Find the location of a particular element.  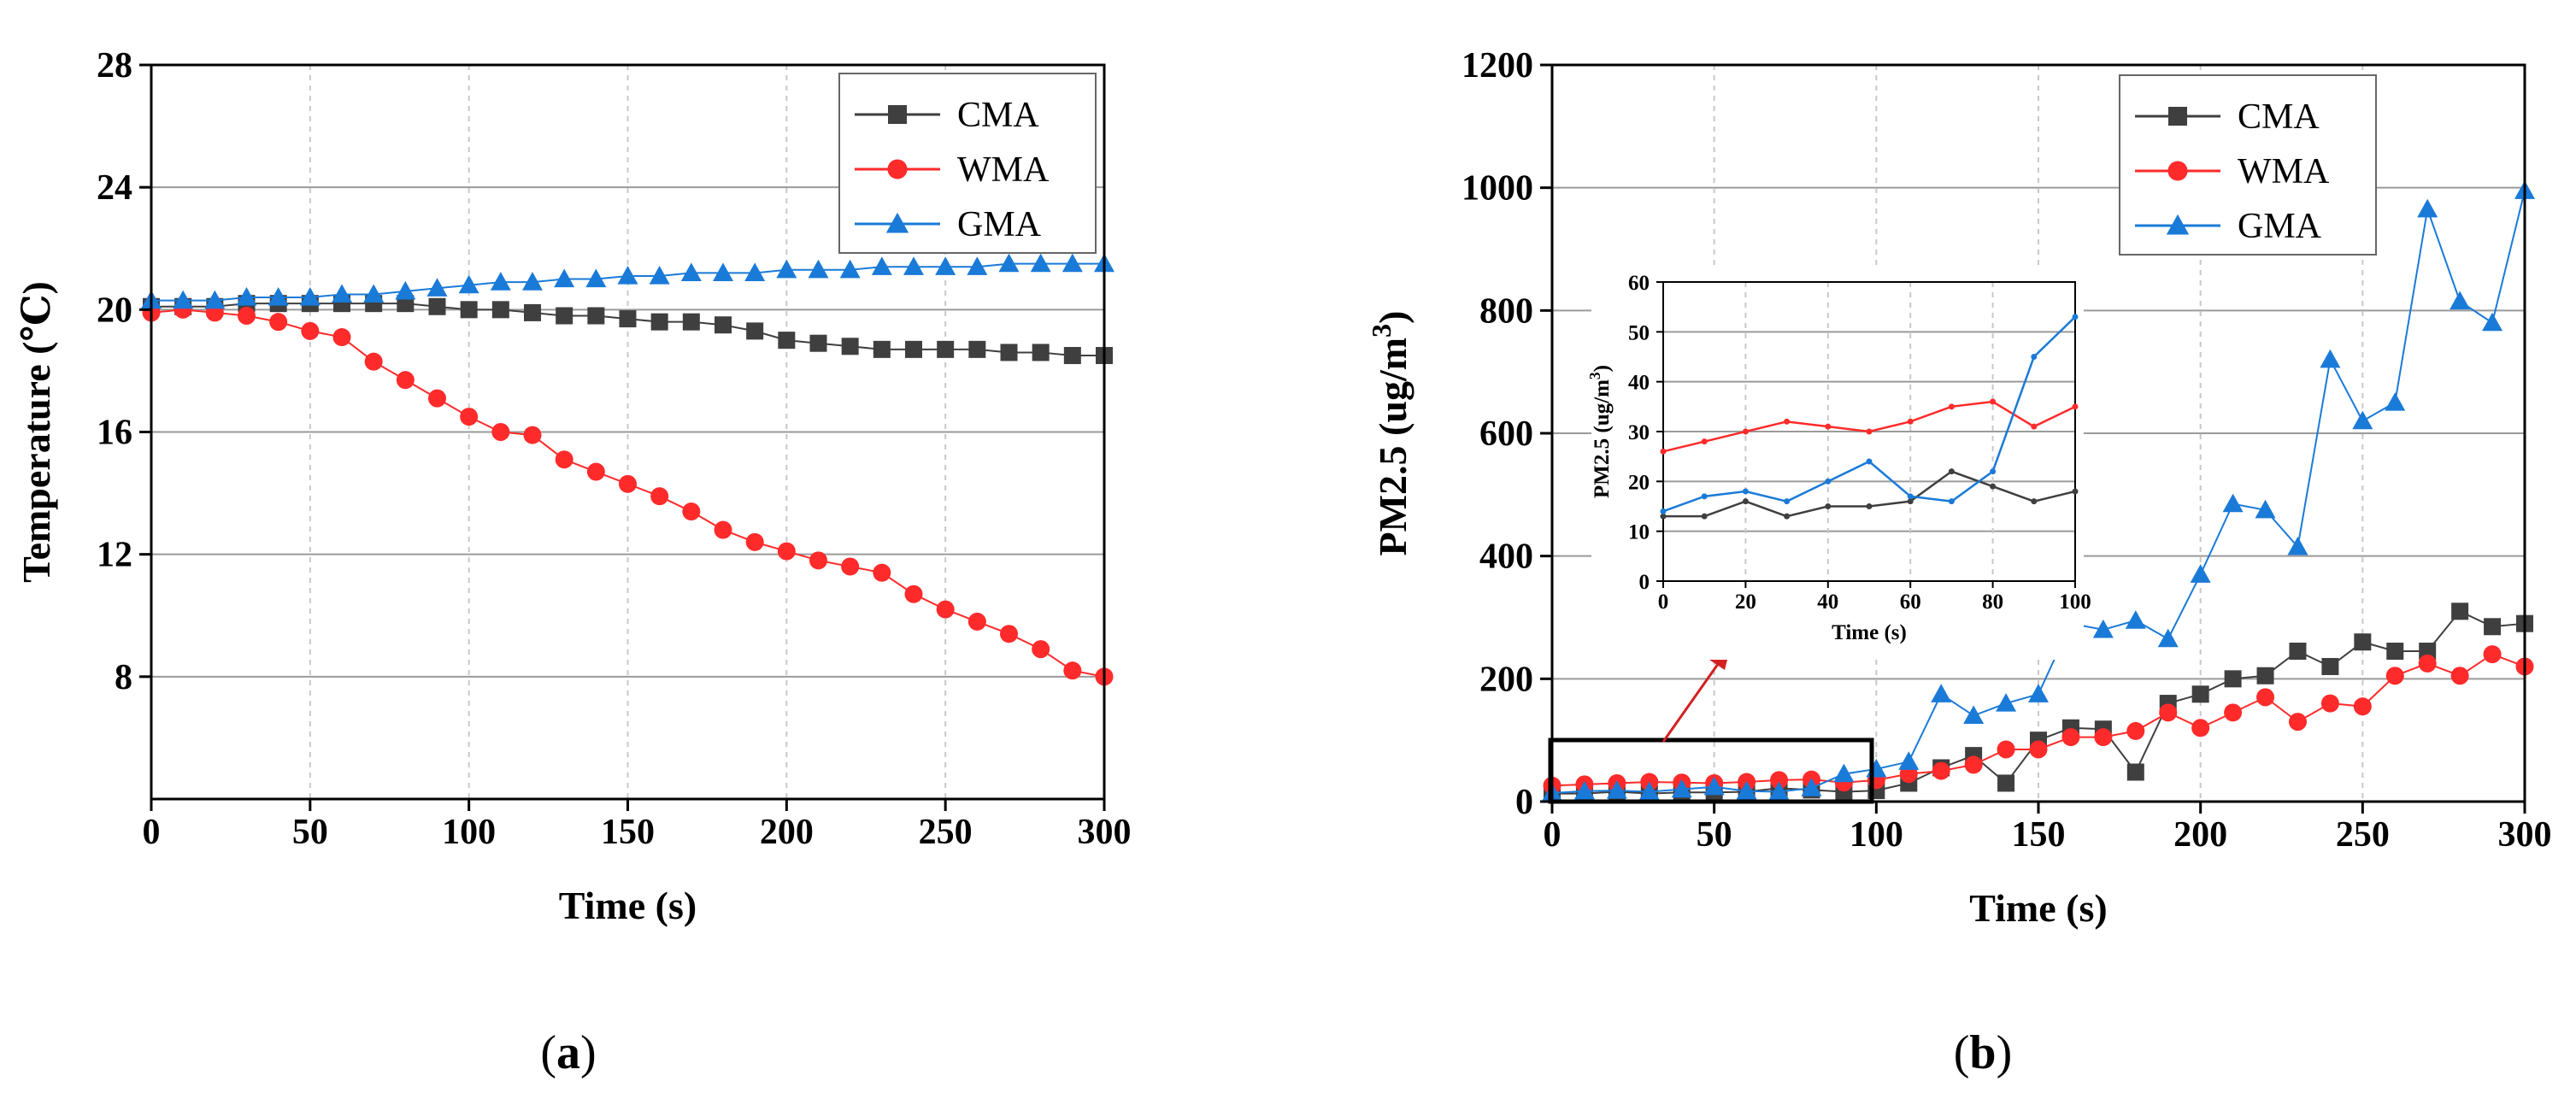

y-axis-title: Temperature (℃) is located at coordinates (36, 432).